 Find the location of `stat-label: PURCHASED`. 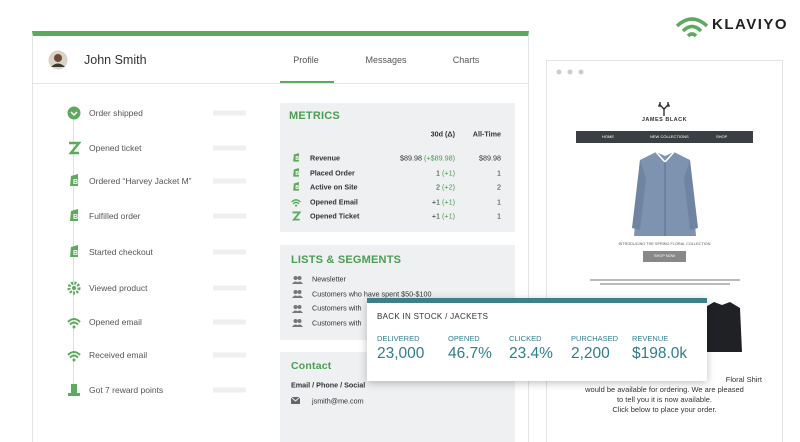

stat-label: PURCHASED is located at coordinates (595, 338).